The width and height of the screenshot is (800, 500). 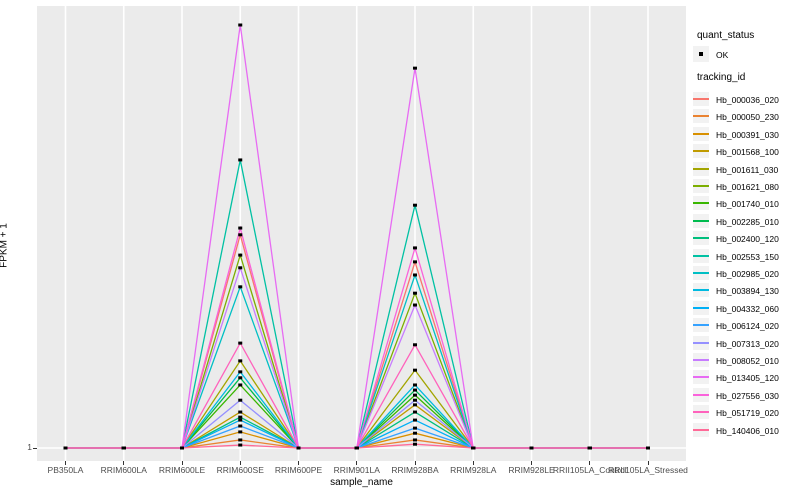 I want to click on x-tick-label: RRIM600PE, so click(x=298, y=470).